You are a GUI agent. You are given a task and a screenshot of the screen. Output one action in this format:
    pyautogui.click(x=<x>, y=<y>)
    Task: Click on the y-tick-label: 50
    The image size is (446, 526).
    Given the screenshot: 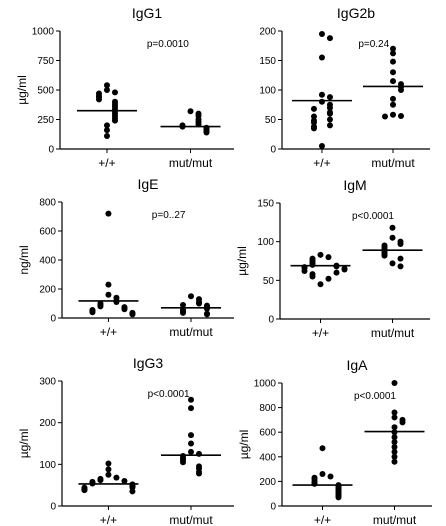 What is the action you would take?
    pyautogui.click(x=269, y=281)
    